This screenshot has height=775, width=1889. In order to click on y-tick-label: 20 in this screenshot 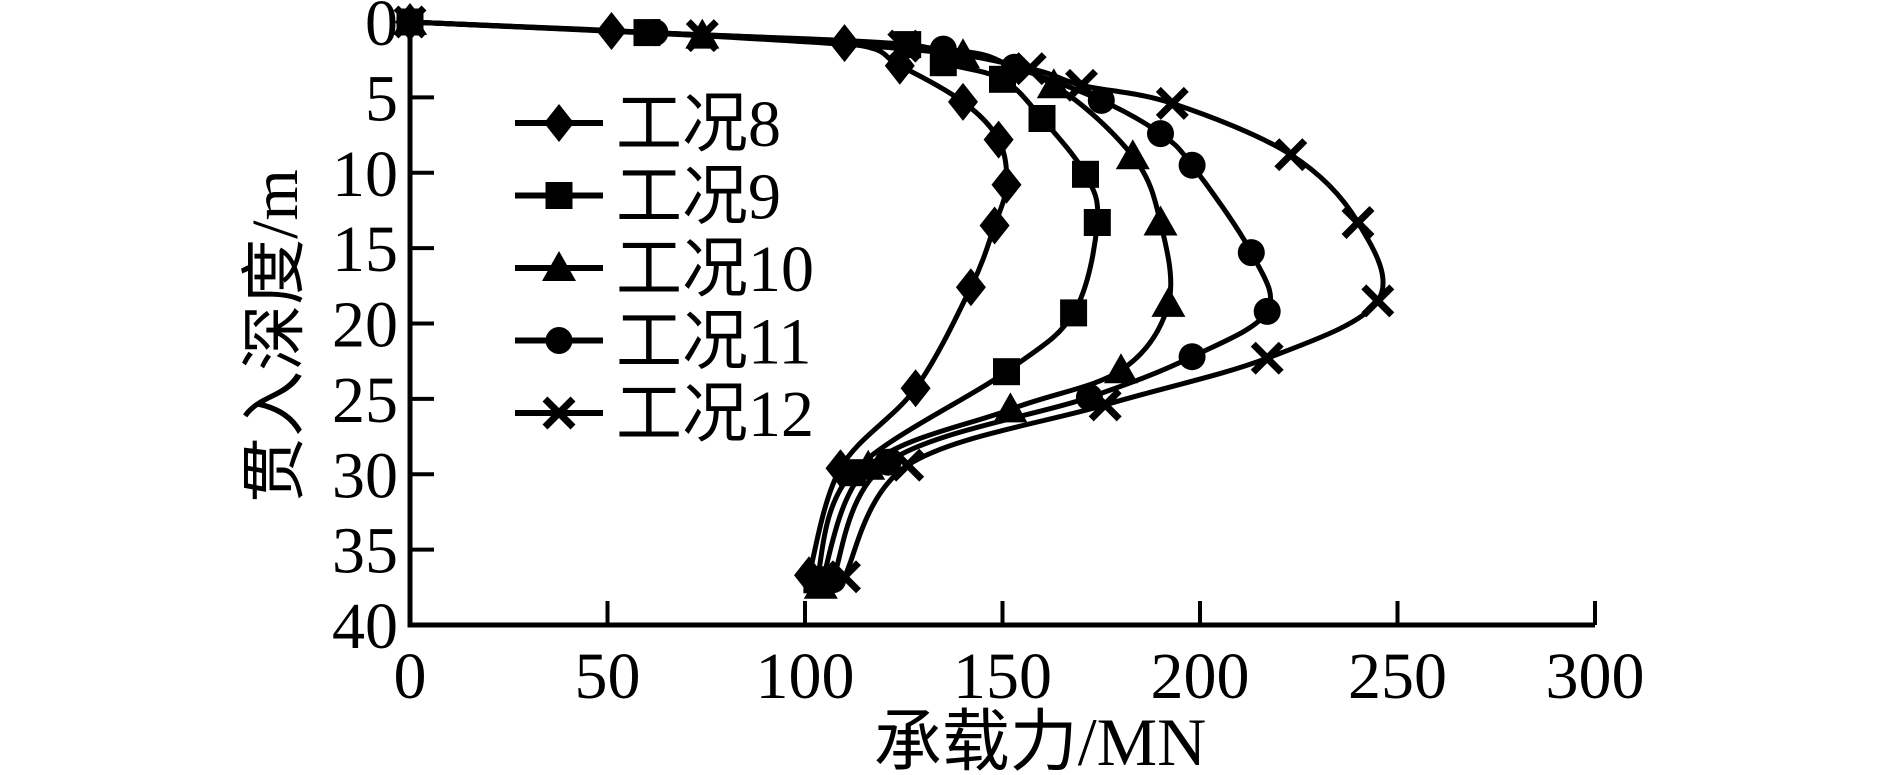, I will do `click(365, 325)`.